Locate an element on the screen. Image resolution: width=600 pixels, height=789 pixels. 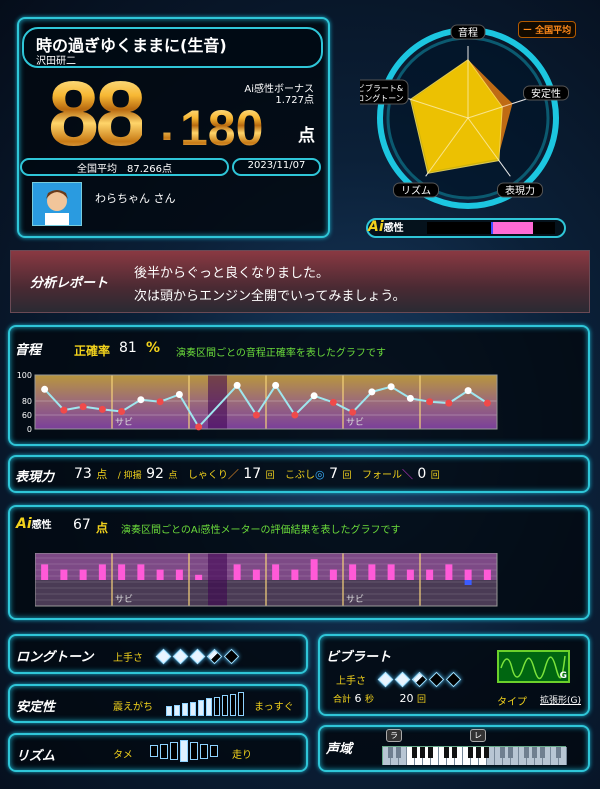
ai-bonus-label: Ai感性ボーナス is located at coordinates (279, 89).